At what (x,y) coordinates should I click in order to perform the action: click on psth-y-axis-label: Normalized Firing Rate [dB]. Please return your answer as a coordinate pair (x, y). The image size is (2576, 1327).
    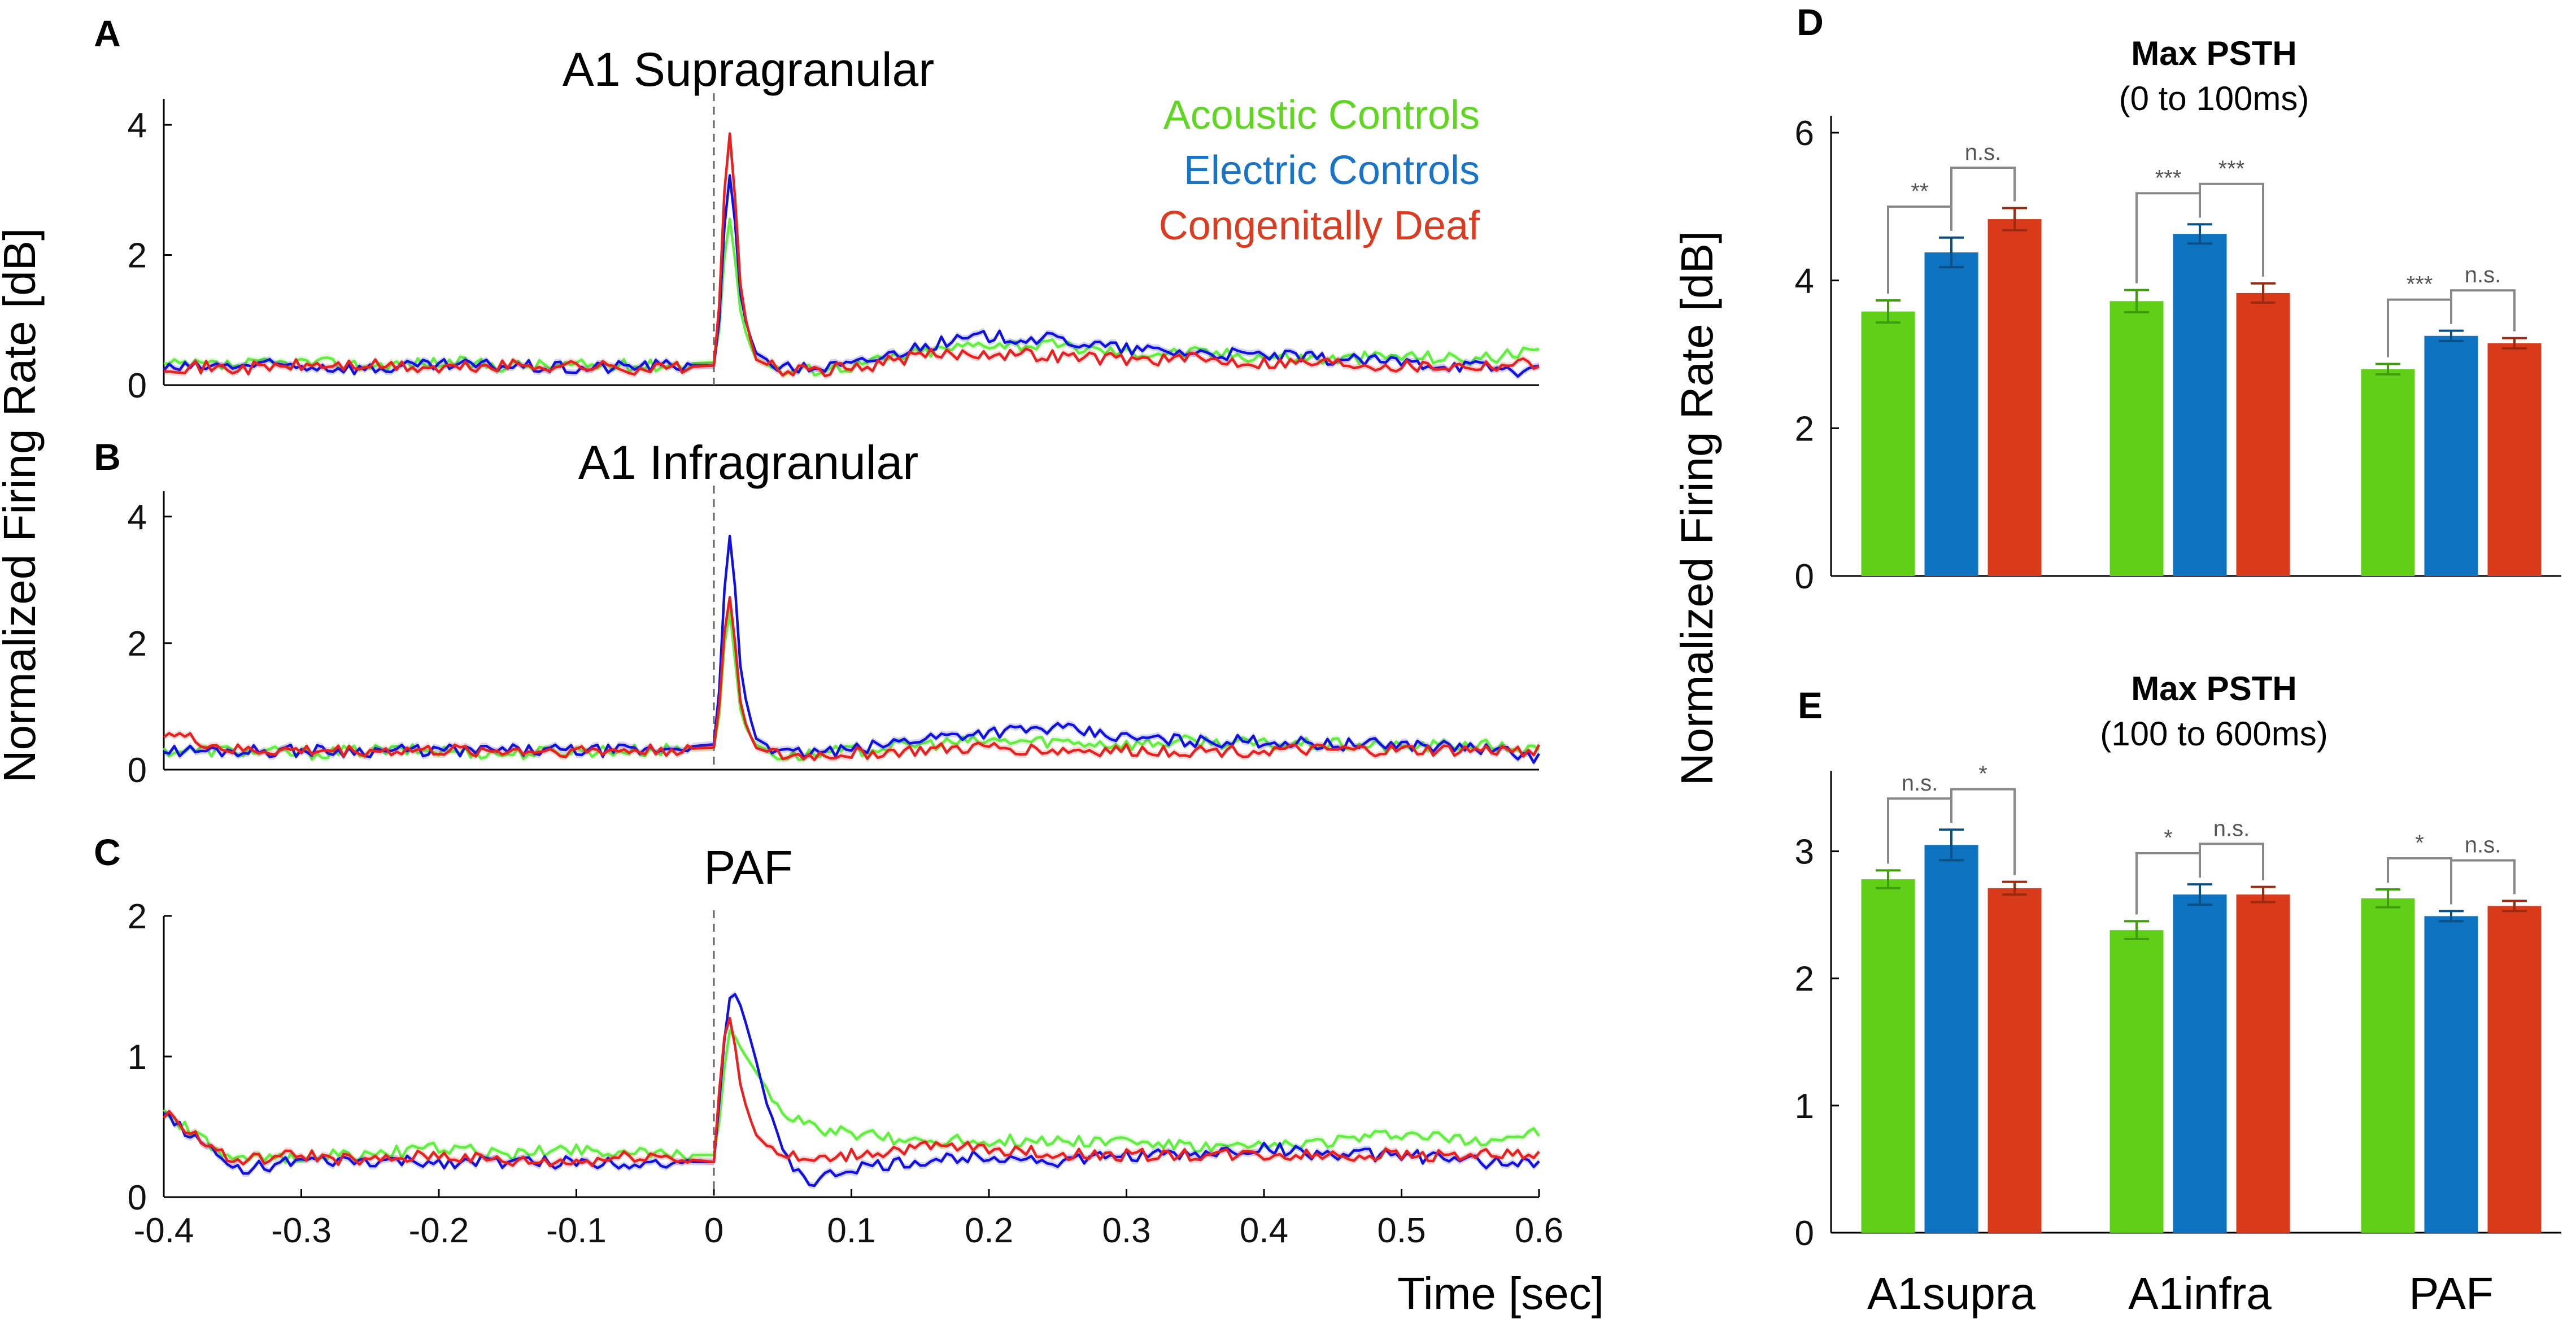
    Looking at the image, I should click on (22, 506).